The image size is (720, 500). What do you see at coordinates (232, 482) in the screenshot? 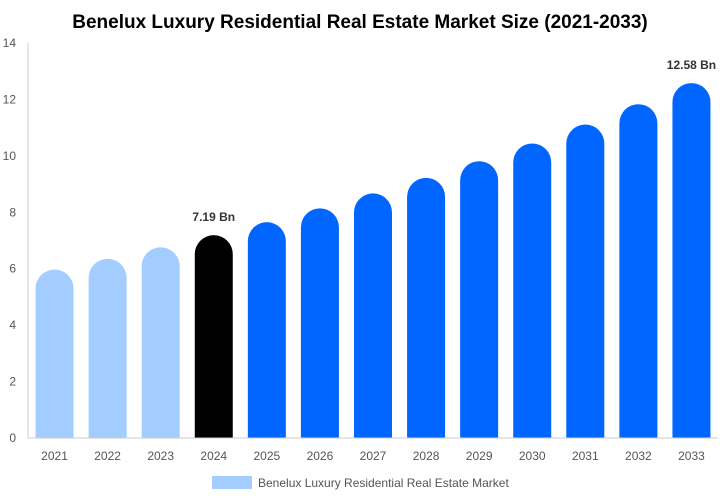
I see `legend-swatch` at bounding box center [232, 482].